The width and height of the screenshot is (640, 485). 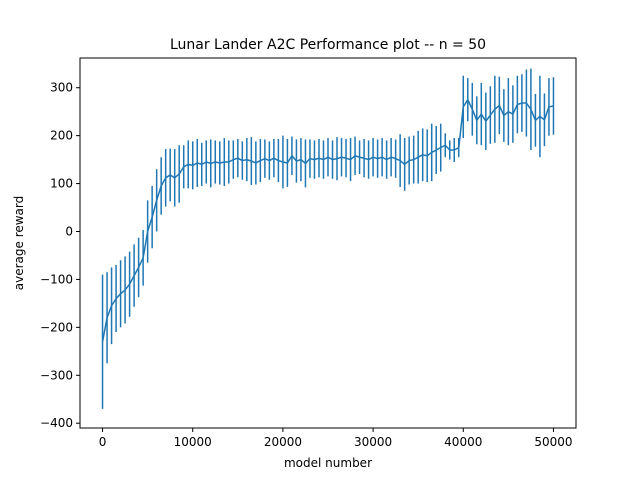 I want to click on x-axis-ticks: 0 10000 20000 30000 40000 50000, so click(x=336, y=438).